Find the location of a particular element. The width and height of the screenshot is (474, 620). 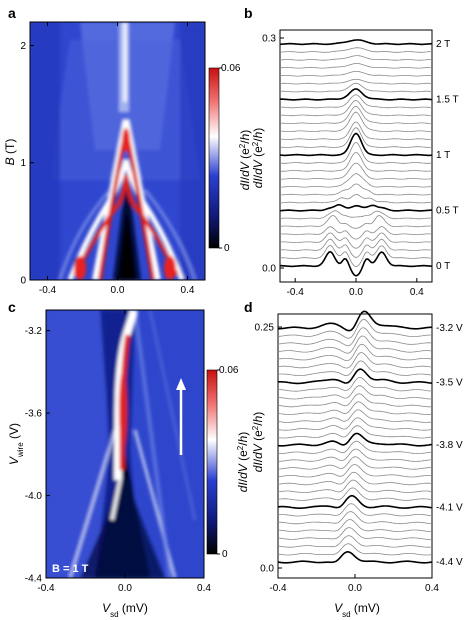

xlabel-c: Vsd (mV) is located at coordinates (125, 610).